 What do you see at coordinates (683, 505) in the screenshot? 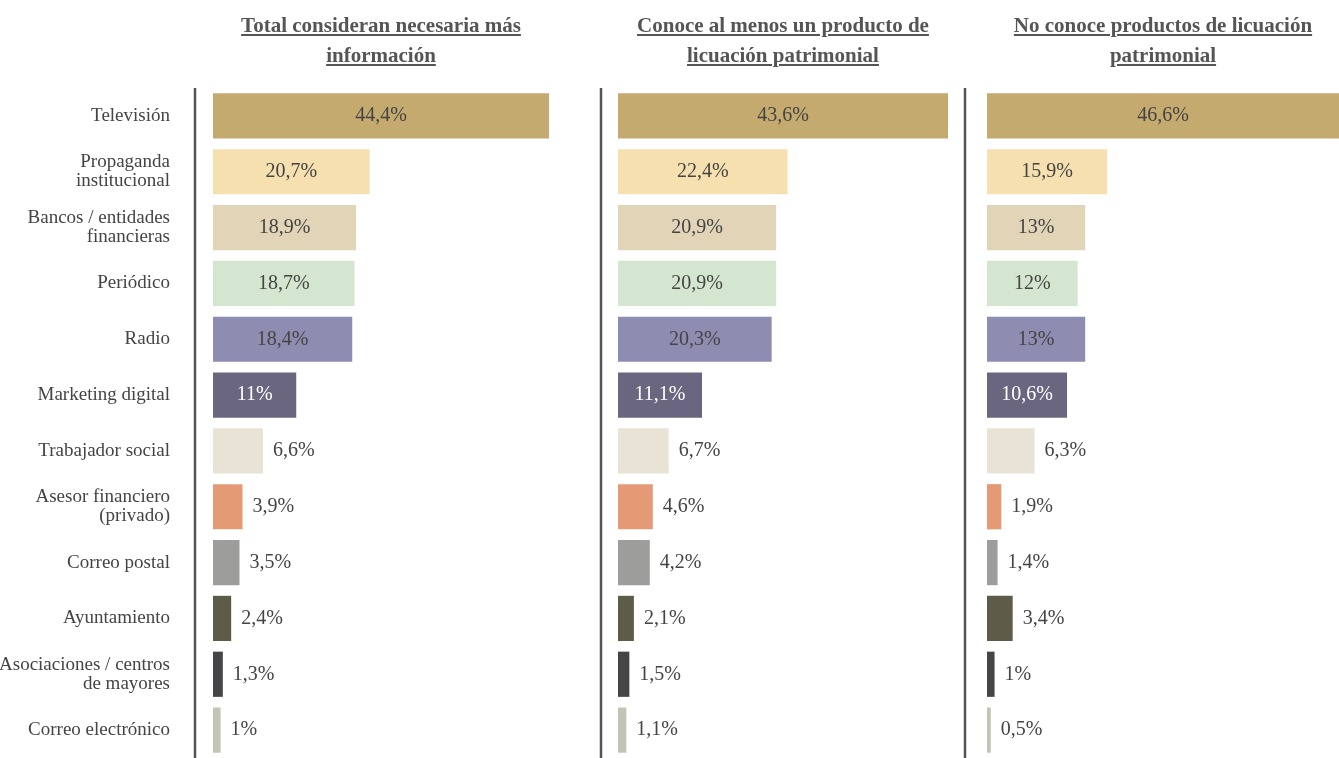
I see `data-label: 4,6%` at bounding box center [683, 505].